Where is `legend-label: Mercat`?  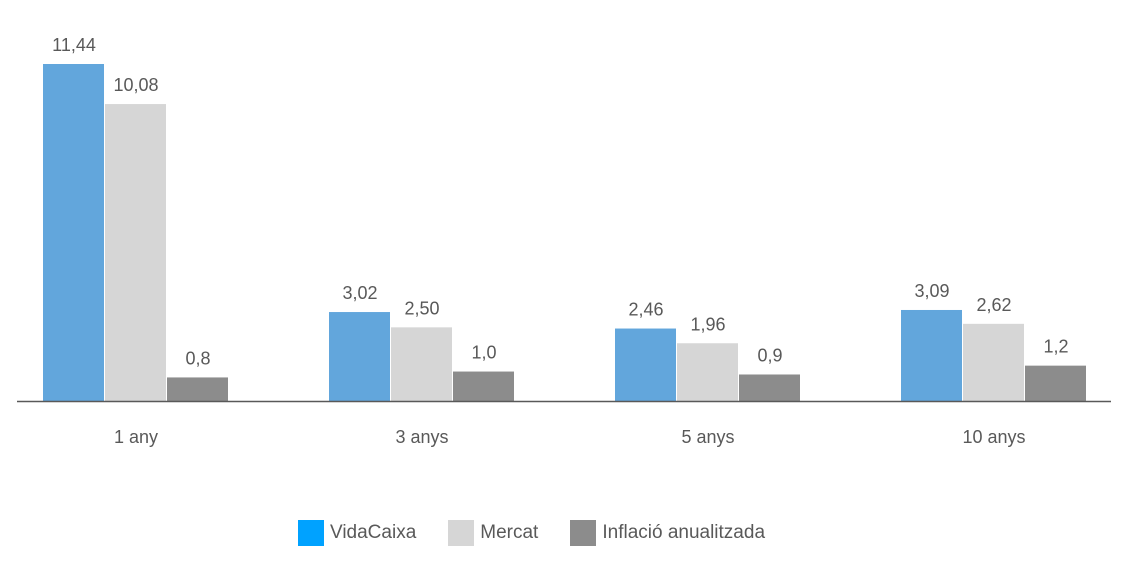
legend-label: Mercat is located at coordinates (509, 532).